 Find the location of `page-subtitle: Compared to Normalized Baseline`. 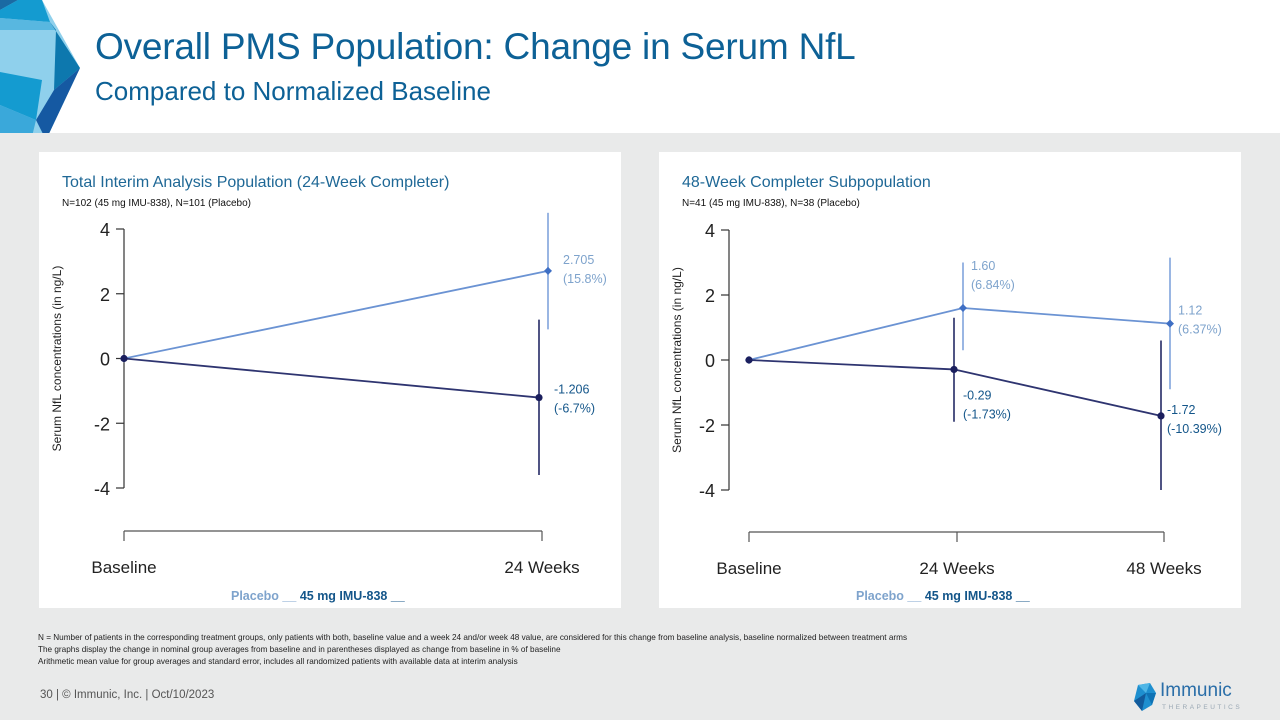

page-subtitle: Compared to Normalized Baseline is located at coordinates (293, 91).